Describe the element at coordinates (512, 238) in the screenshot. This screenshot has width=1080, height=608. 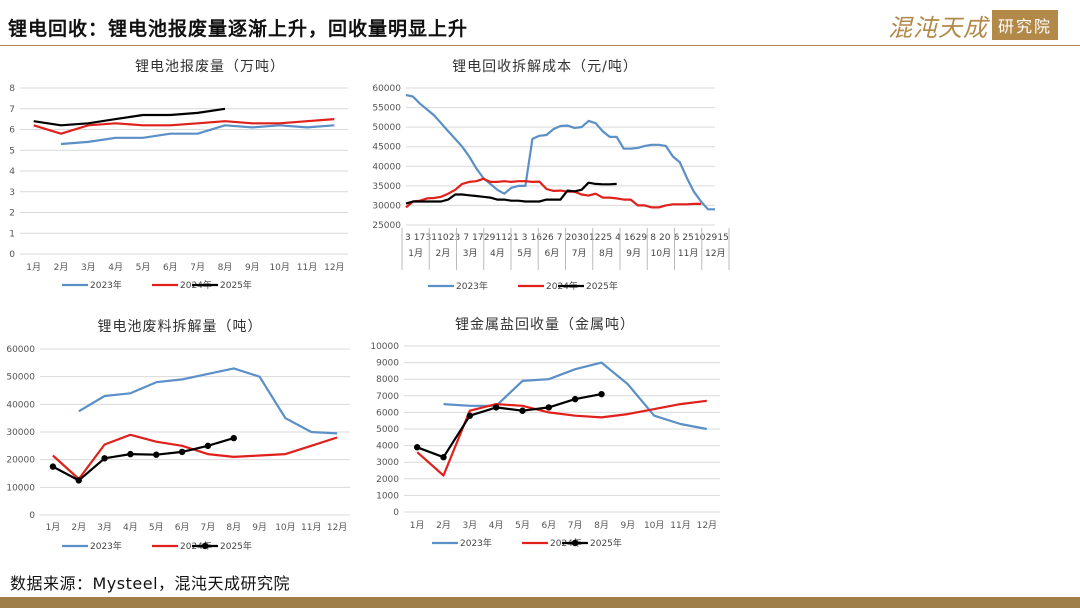
I see `x-day-label-10: 21` at that location.